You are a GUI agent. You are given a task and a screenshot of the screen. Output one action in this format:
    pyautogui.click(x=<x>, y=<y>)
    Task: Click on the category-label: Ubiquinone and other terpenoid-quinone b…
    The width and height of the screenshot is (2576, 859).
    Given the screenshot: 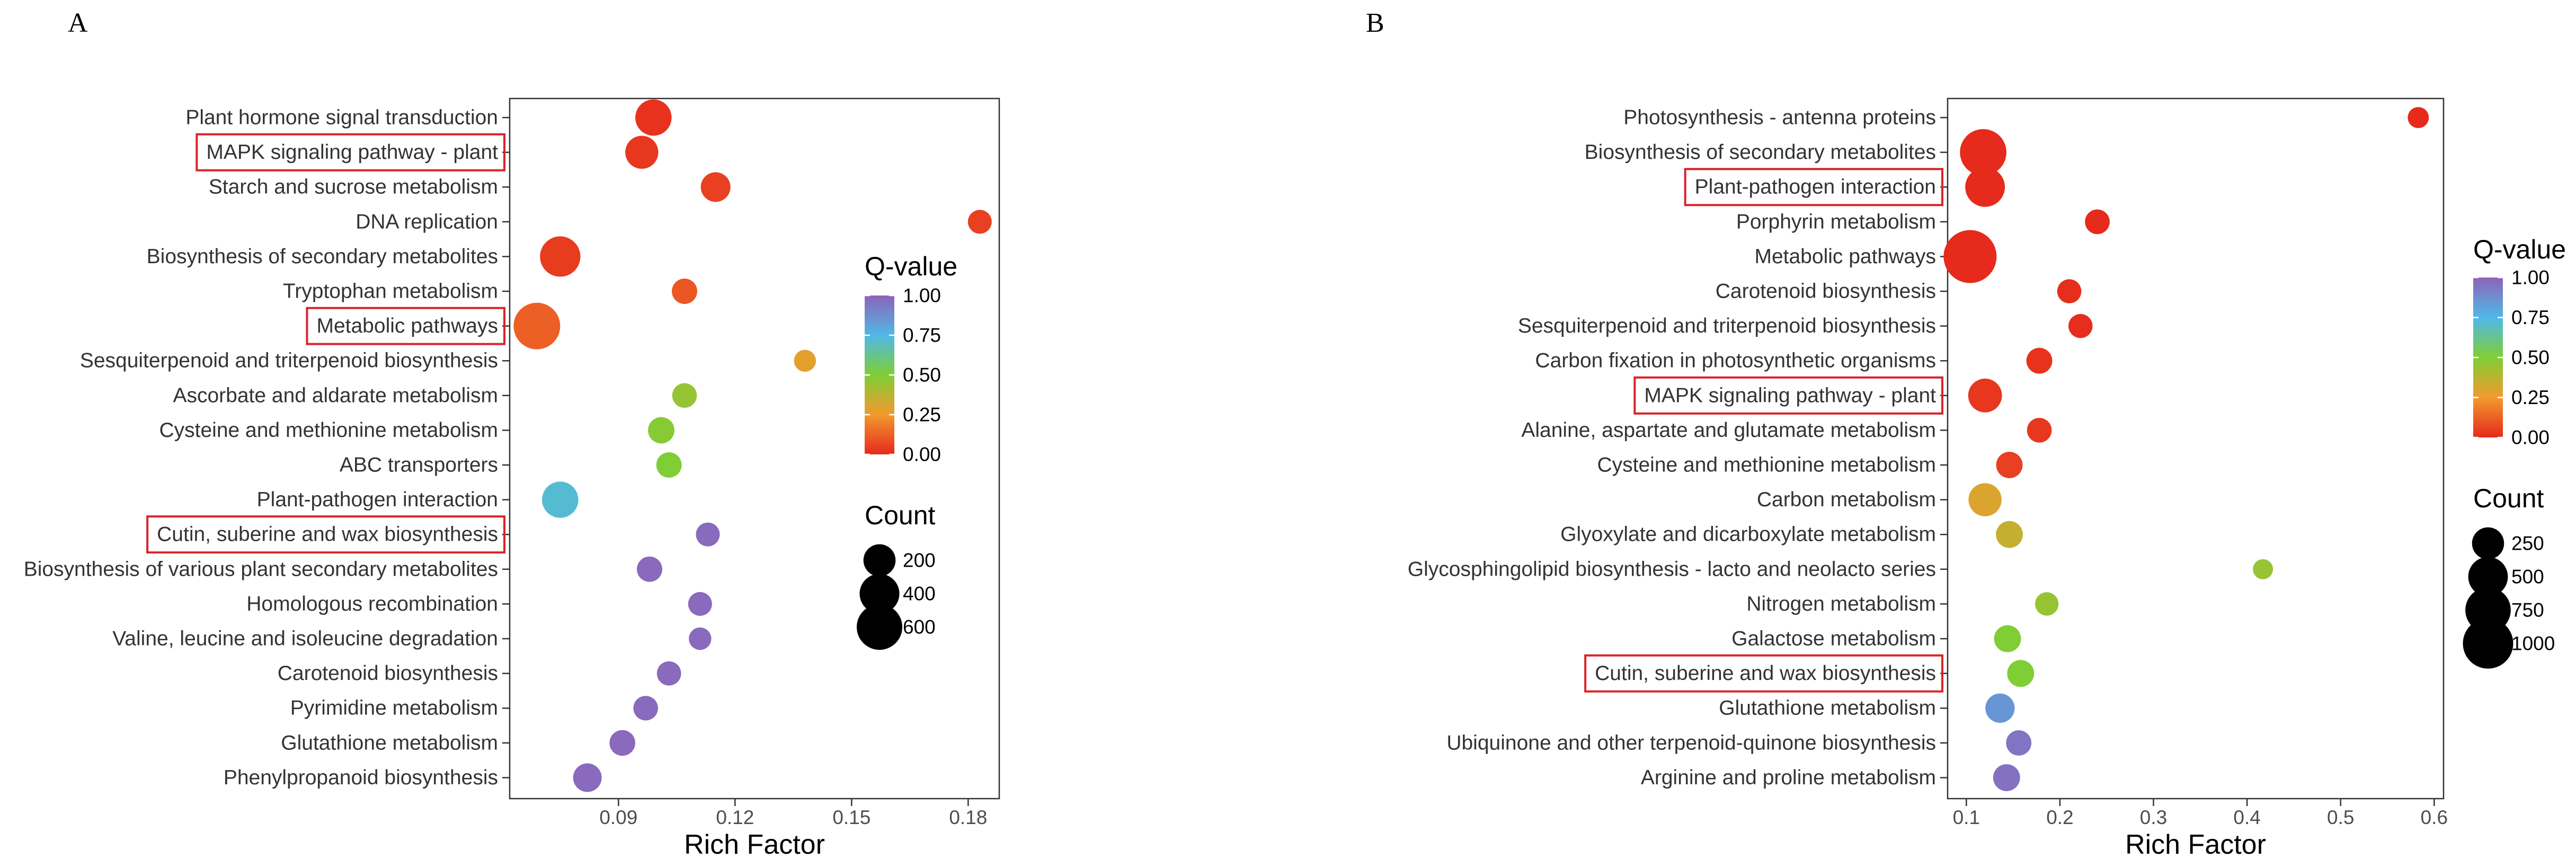 What is the action you would take?
    pyautogui.click(x=1691, y=742)
    